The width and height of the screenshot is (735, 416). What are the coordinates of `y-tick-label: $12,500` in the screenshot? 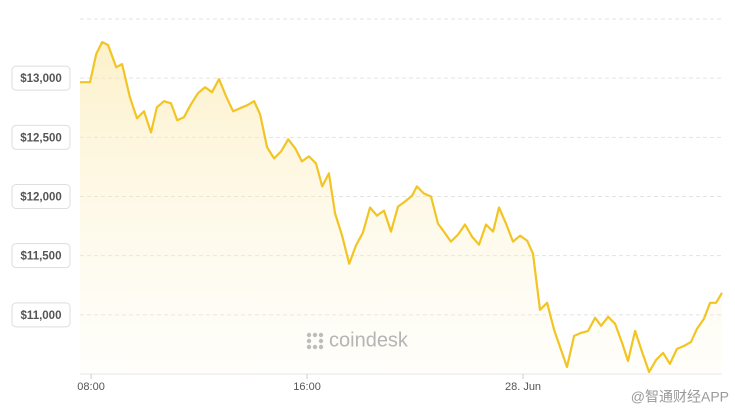 It's located at (41, 138).